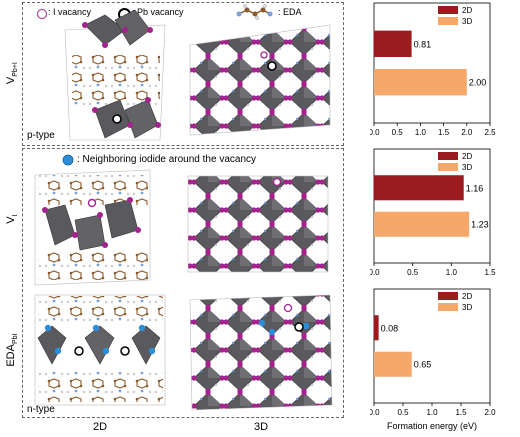 The image size is (520, 437). Describe the element at coordinates (70, 12) in the screenshot. I see `i-vacancy-legend-label: : I vacancy` at that location.